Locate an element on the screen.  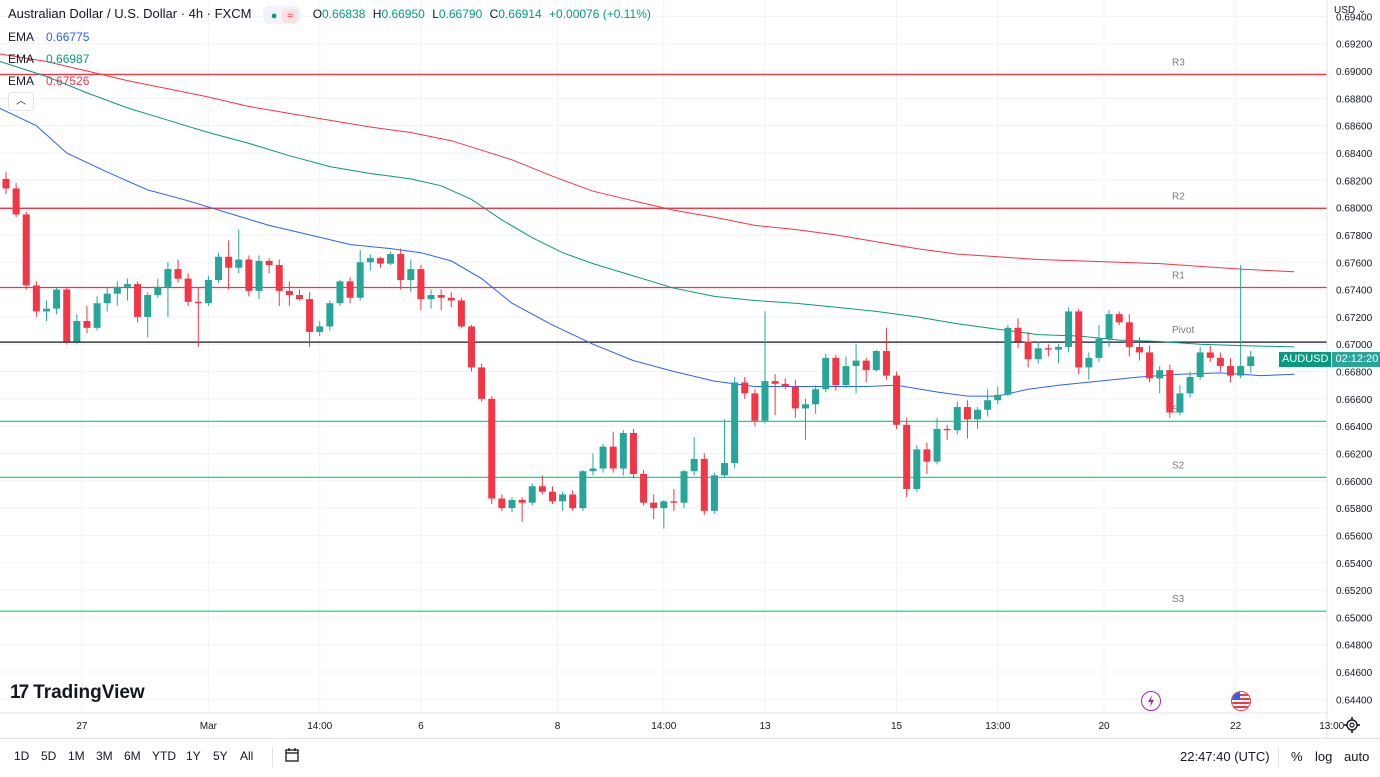
ema-value: 0.66987 is located at coordinates (68, 59).